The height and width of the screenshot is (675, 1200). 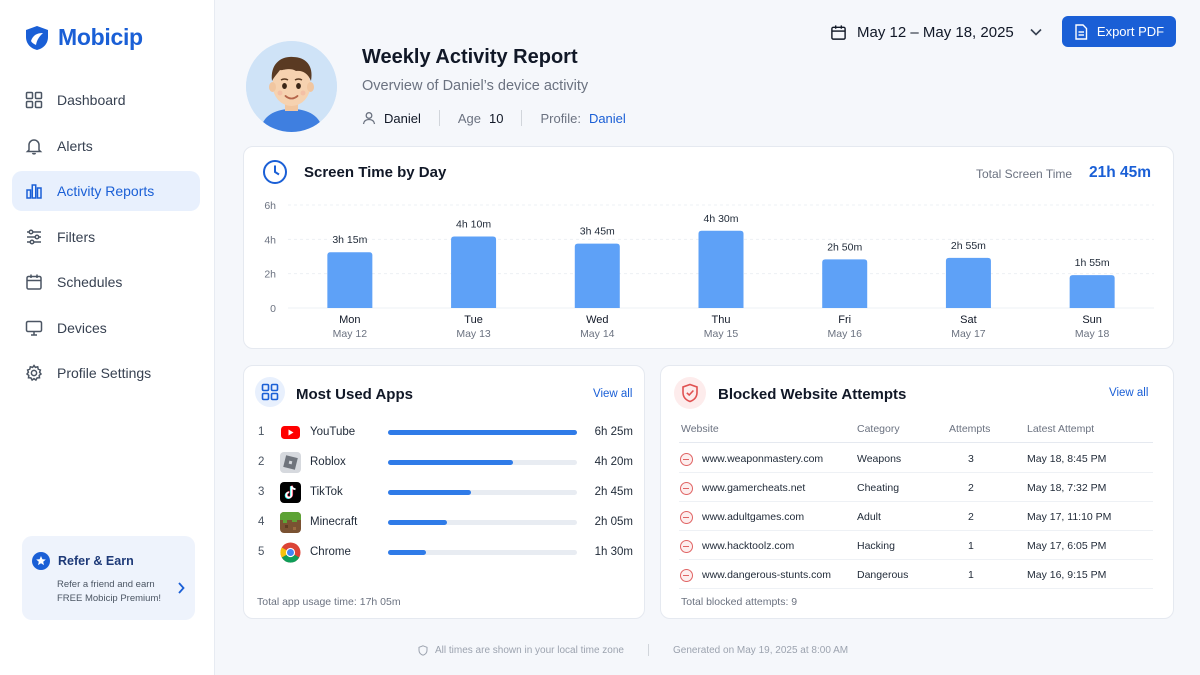 What do you see at coordinates (613, 552) in the screenshot?
I see `app-time: 1h 30m` at bounding box center [613, 552].